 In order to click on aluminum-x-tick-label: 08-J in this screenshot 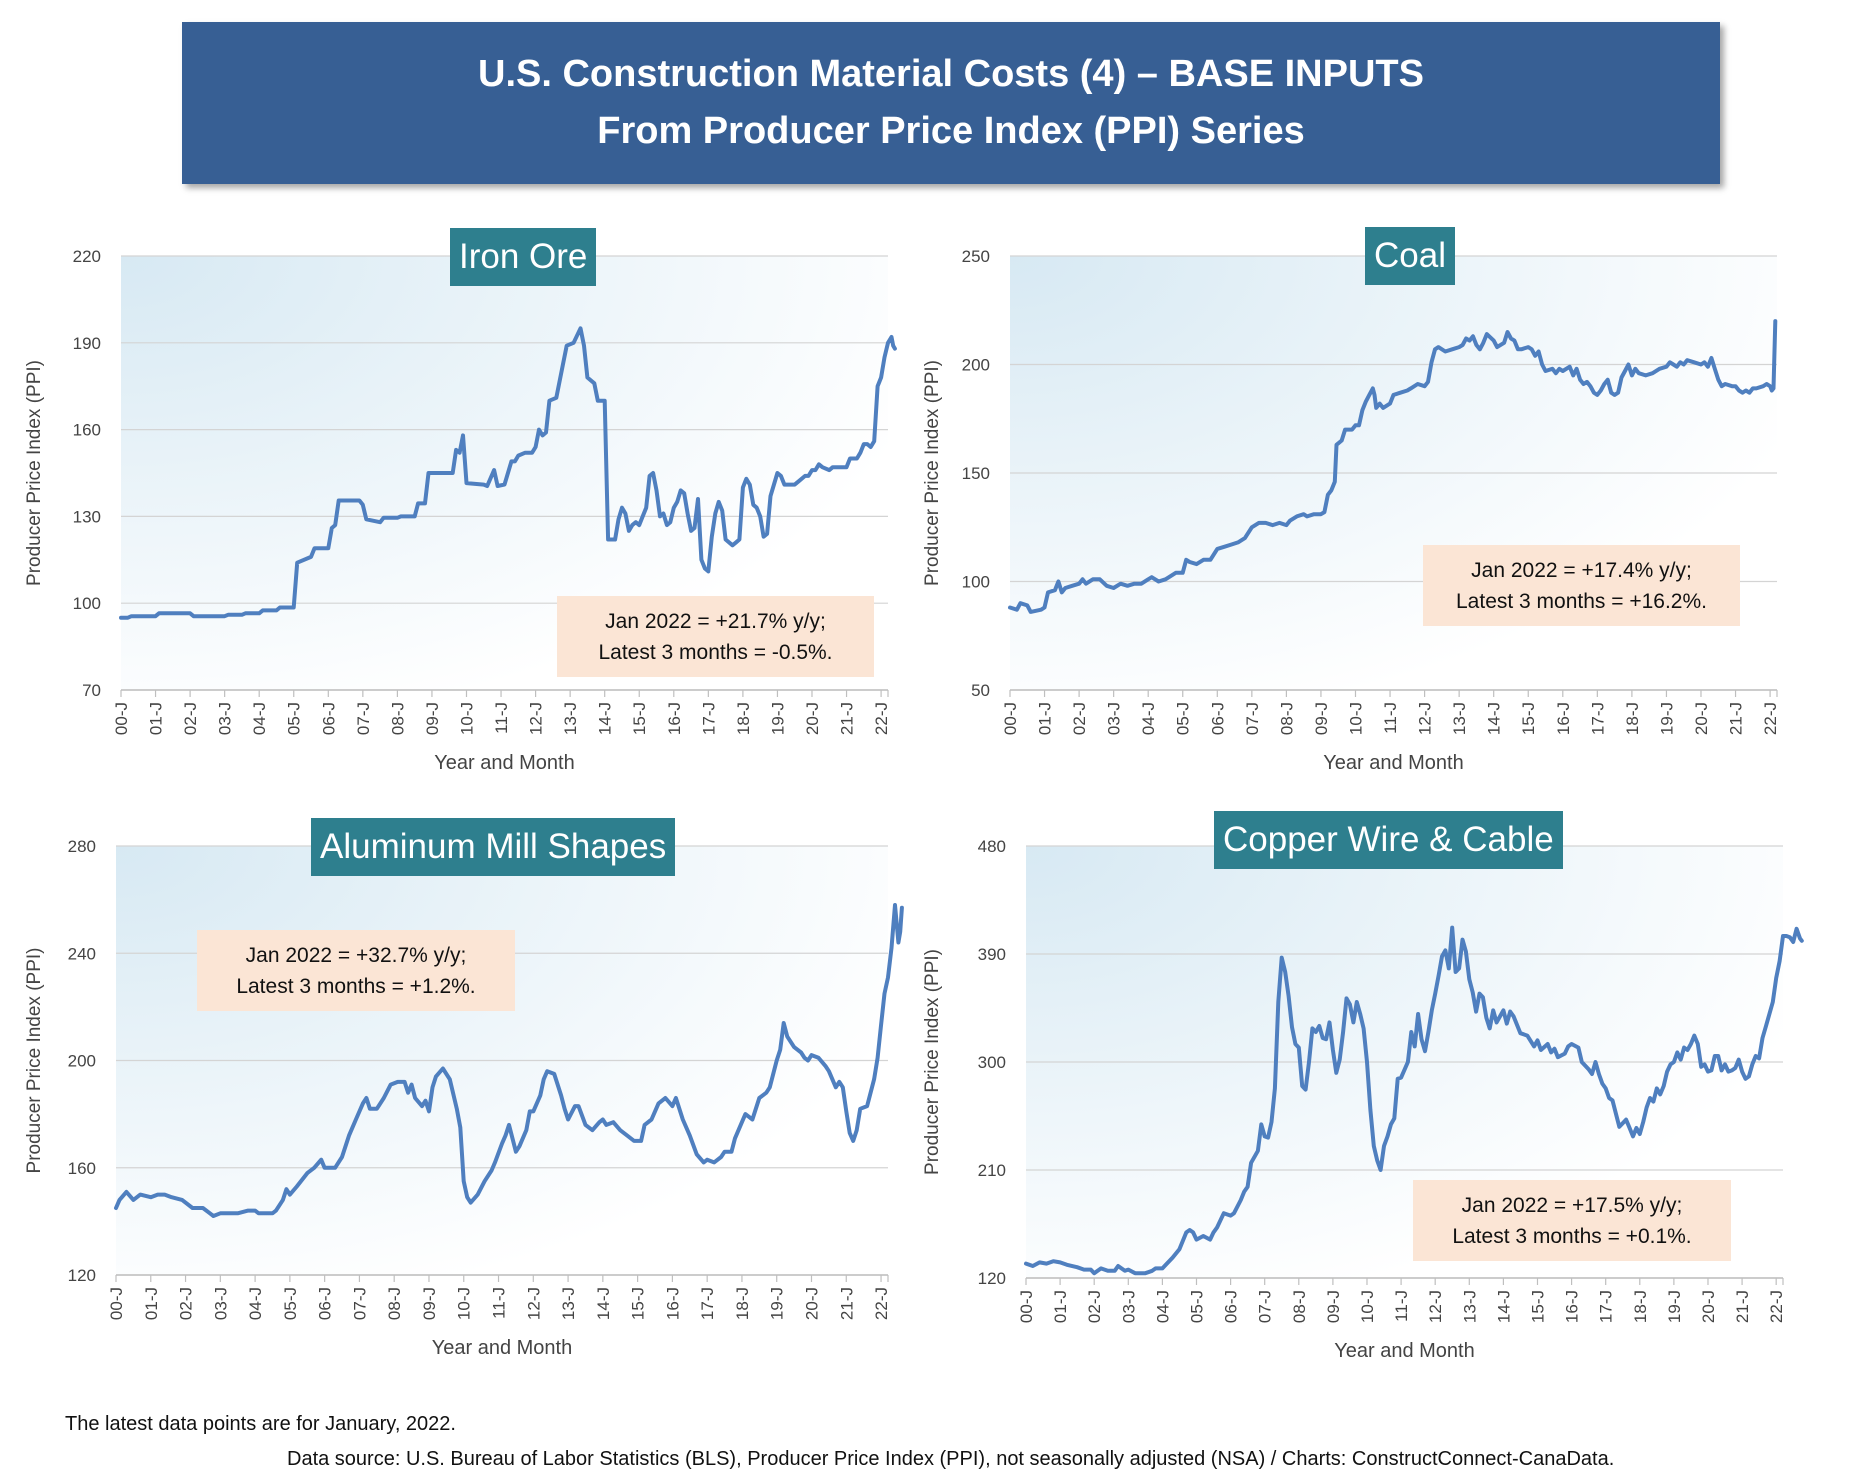, I will do `click(394, 1303)`.